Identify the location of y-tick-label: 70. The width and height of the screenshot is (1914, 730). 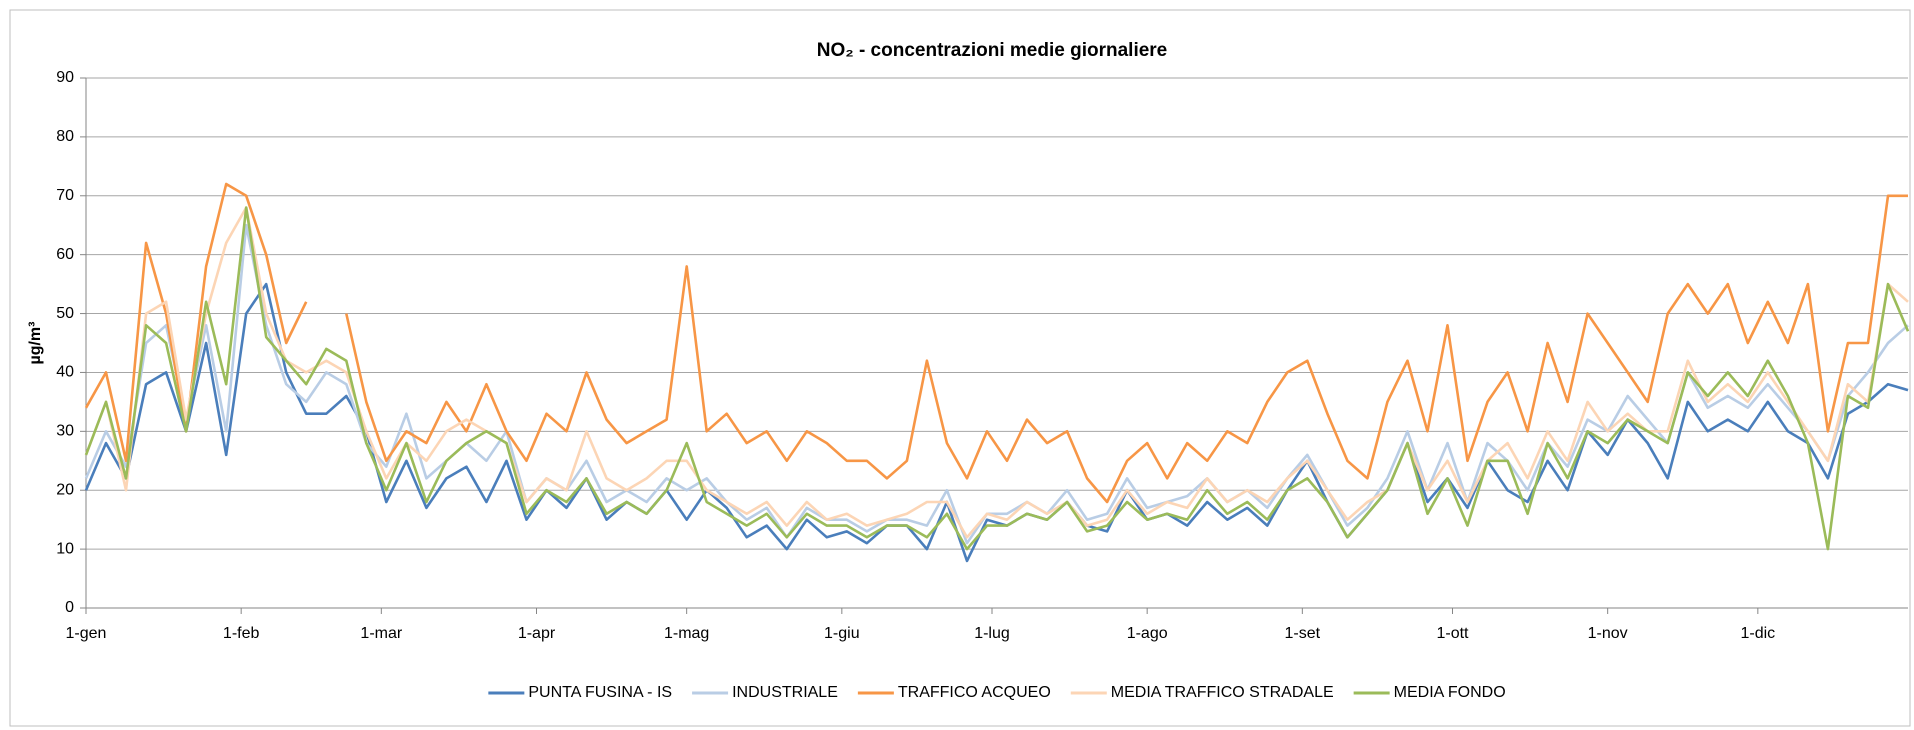
(65, 195).